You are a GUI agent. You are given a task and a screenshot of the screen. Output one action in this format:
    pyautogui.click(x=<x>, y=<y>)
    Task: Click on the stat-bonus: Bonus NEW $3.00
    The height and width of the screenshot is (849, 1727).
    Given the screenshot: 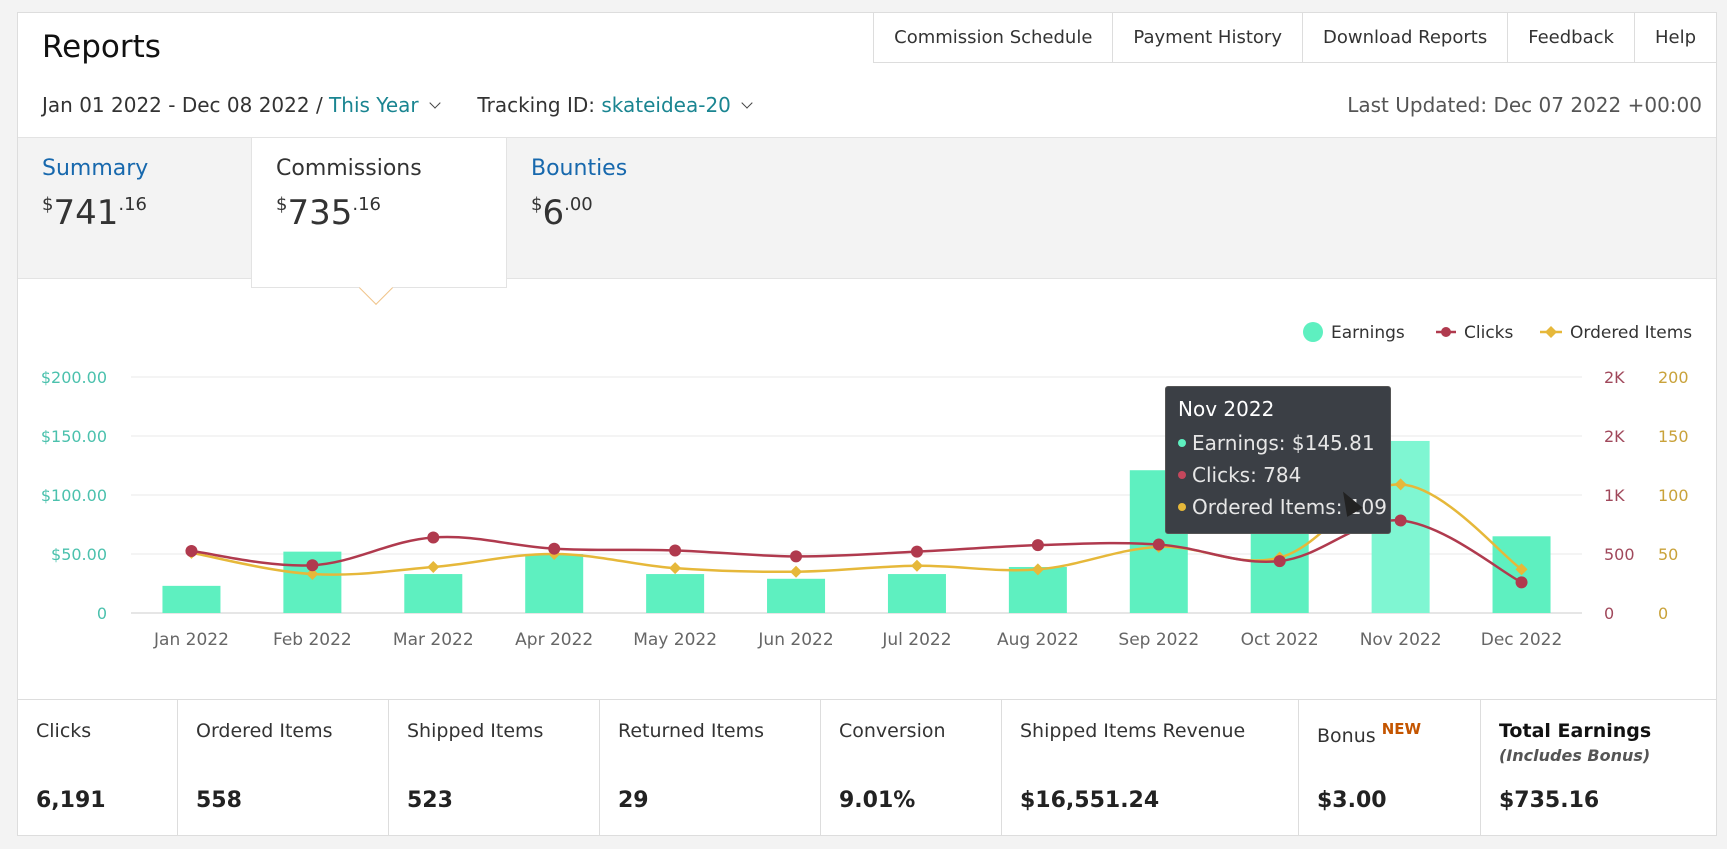 What is the action you would take?
    pyautogui.click(x=1390, y=768)
    